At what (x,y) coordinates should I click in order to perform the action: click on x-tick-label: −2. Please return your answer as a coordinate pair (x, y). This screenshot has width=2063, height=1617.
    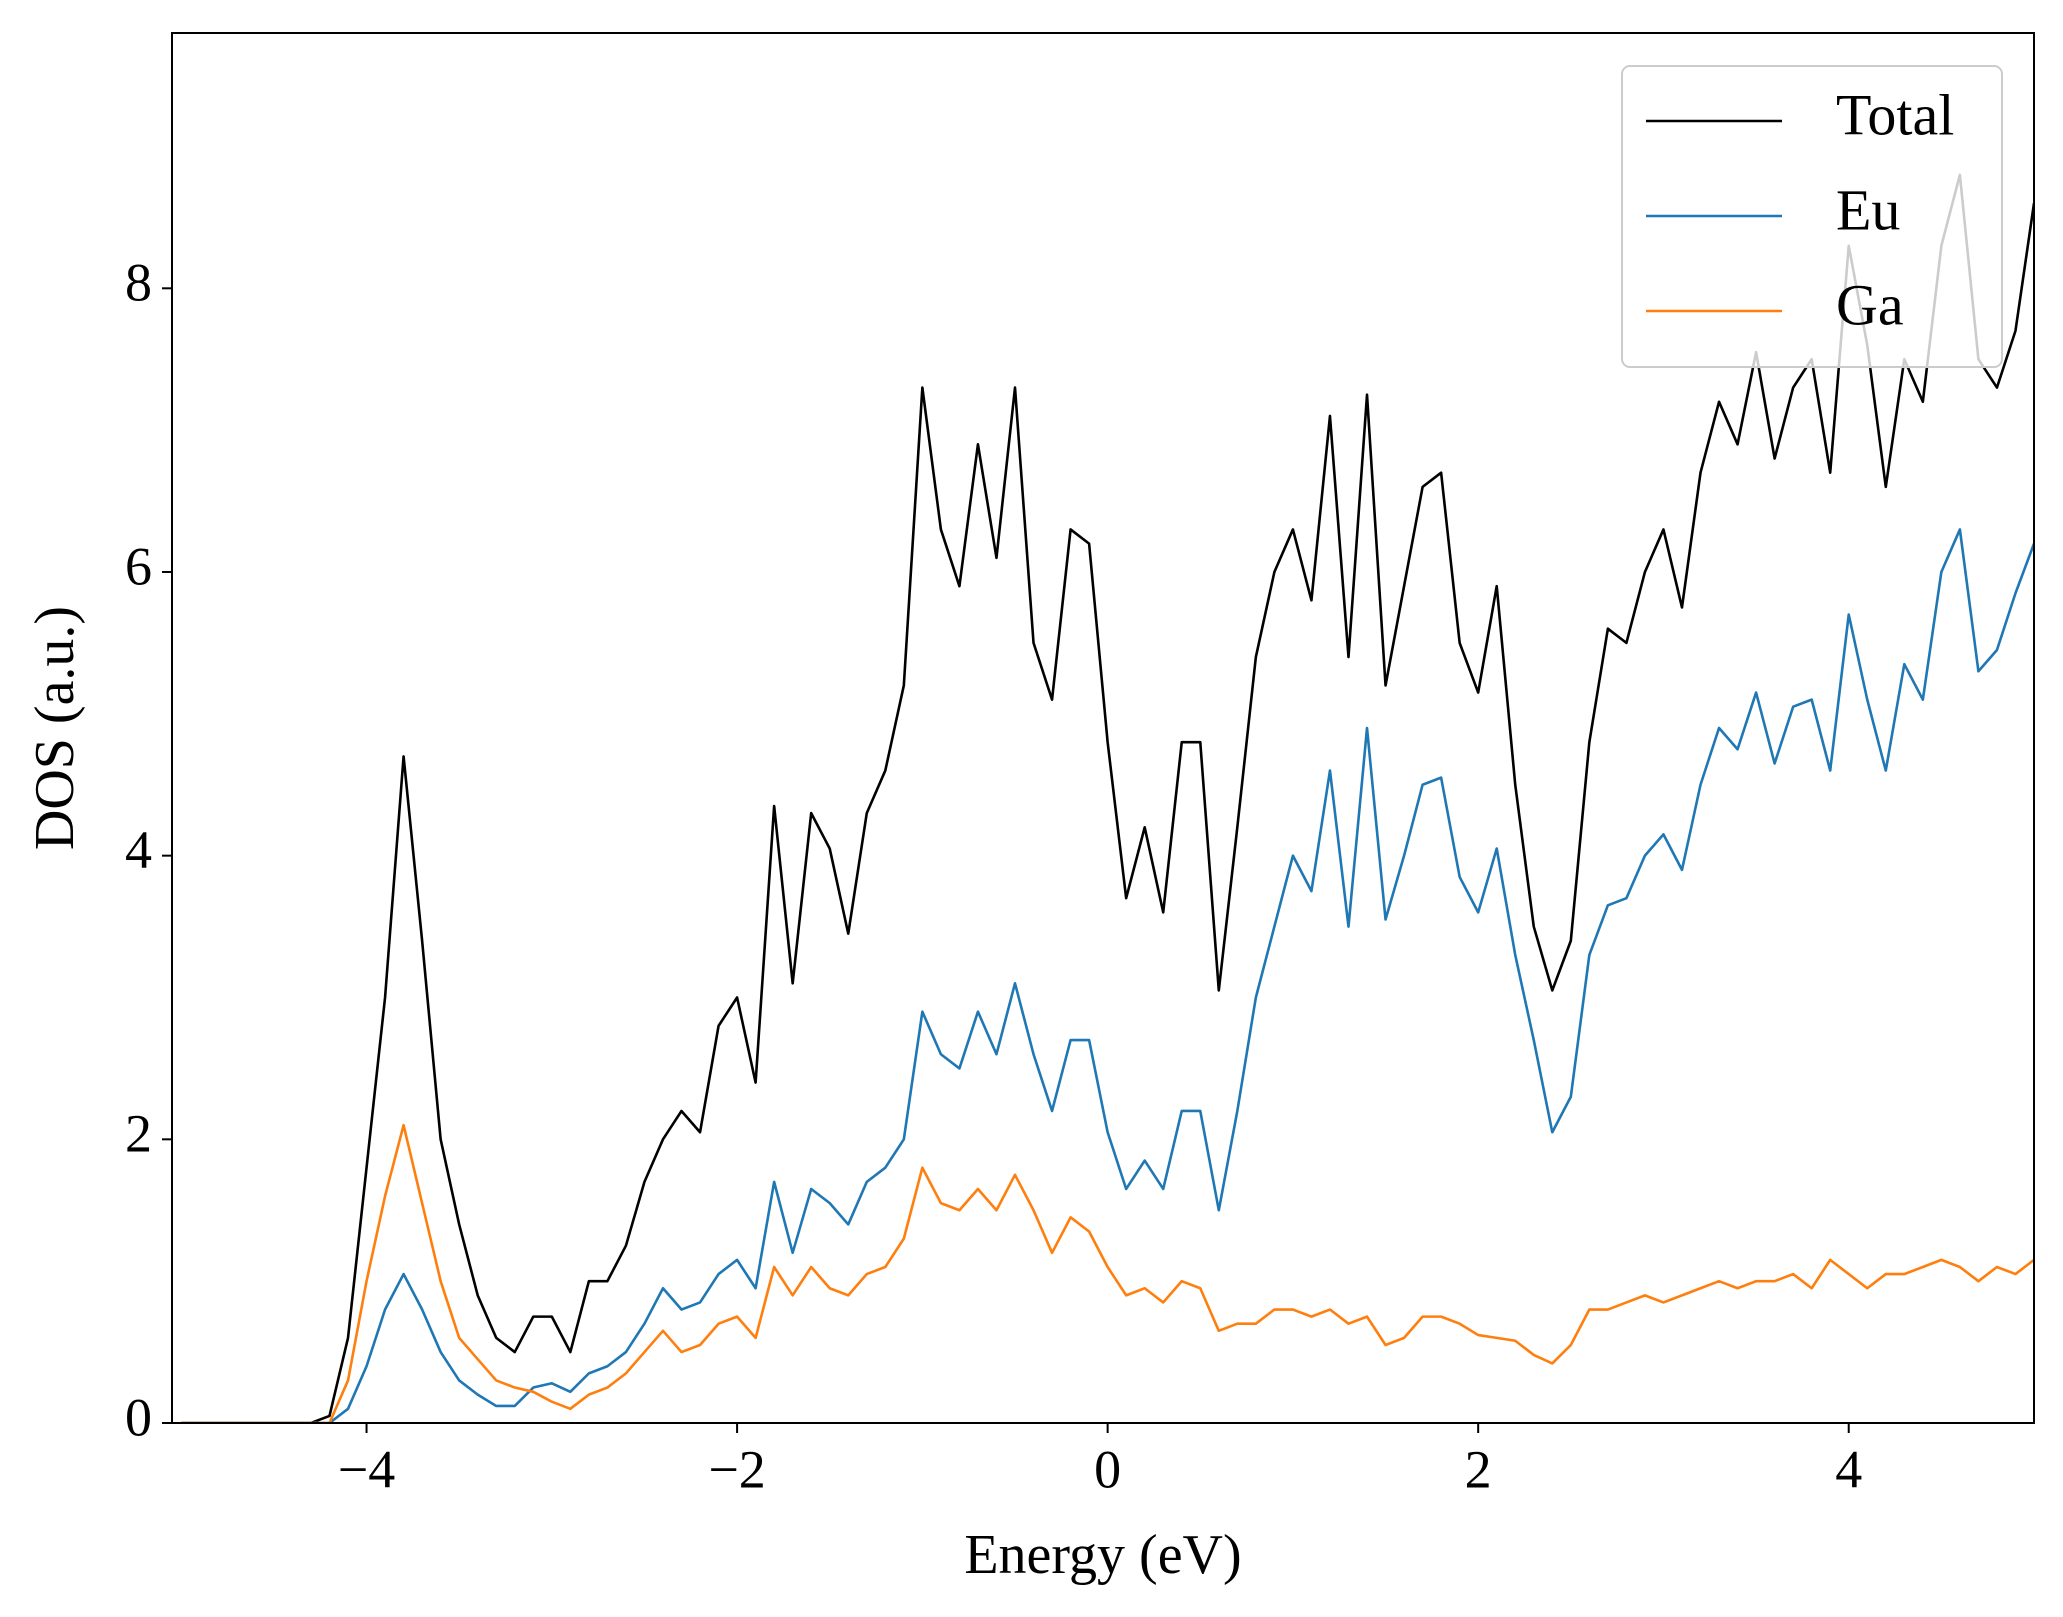
    Looking at the image, I should click on (736, 1469).